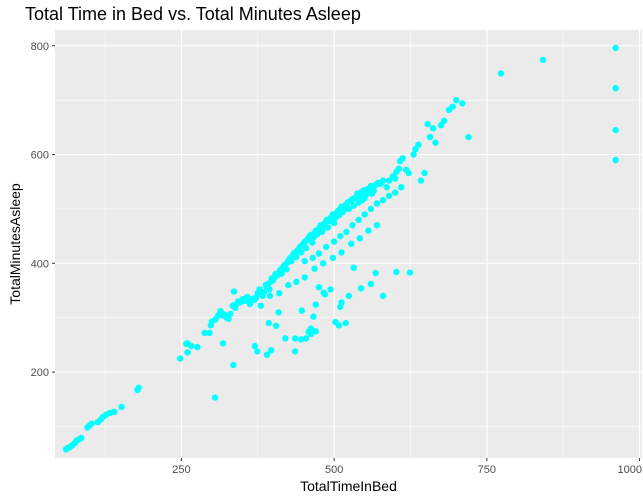 Image resolution: width=643 pixels, height=504 pixels. What do you see at coordinates (630, 470) in the screenshot?
I see `x-tick-label: 1000` at bounding box center [630, 470].